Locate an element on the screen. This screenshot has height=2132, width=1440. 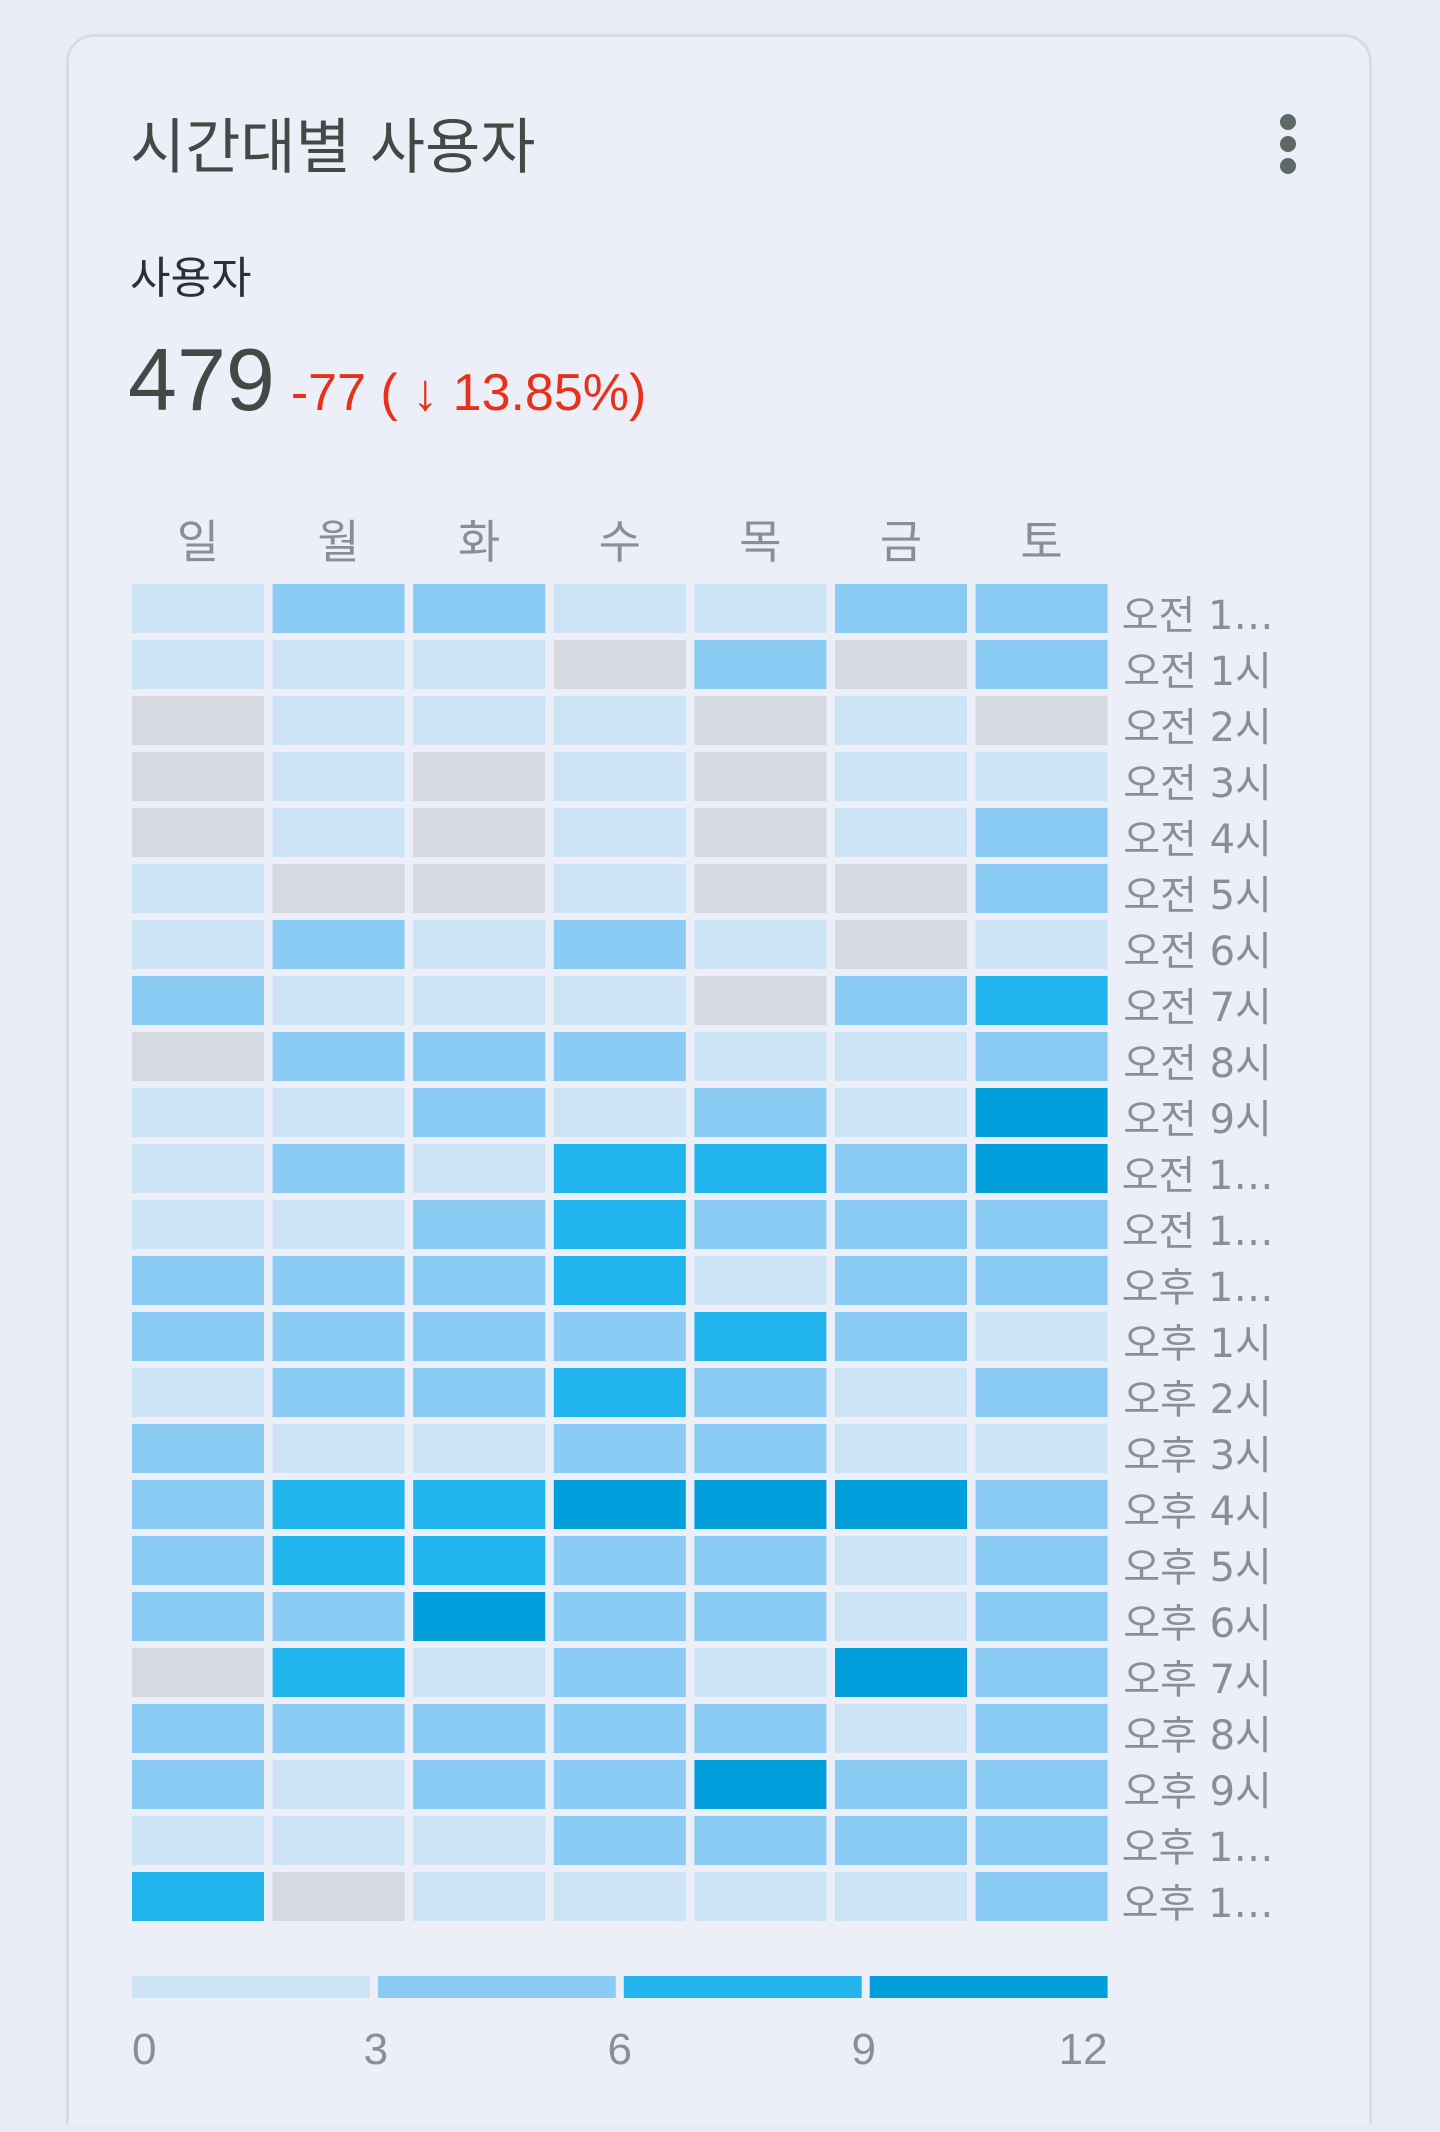
metric-change: -77 ( ↓ 13.85%) is located at coordinates (468, 393).